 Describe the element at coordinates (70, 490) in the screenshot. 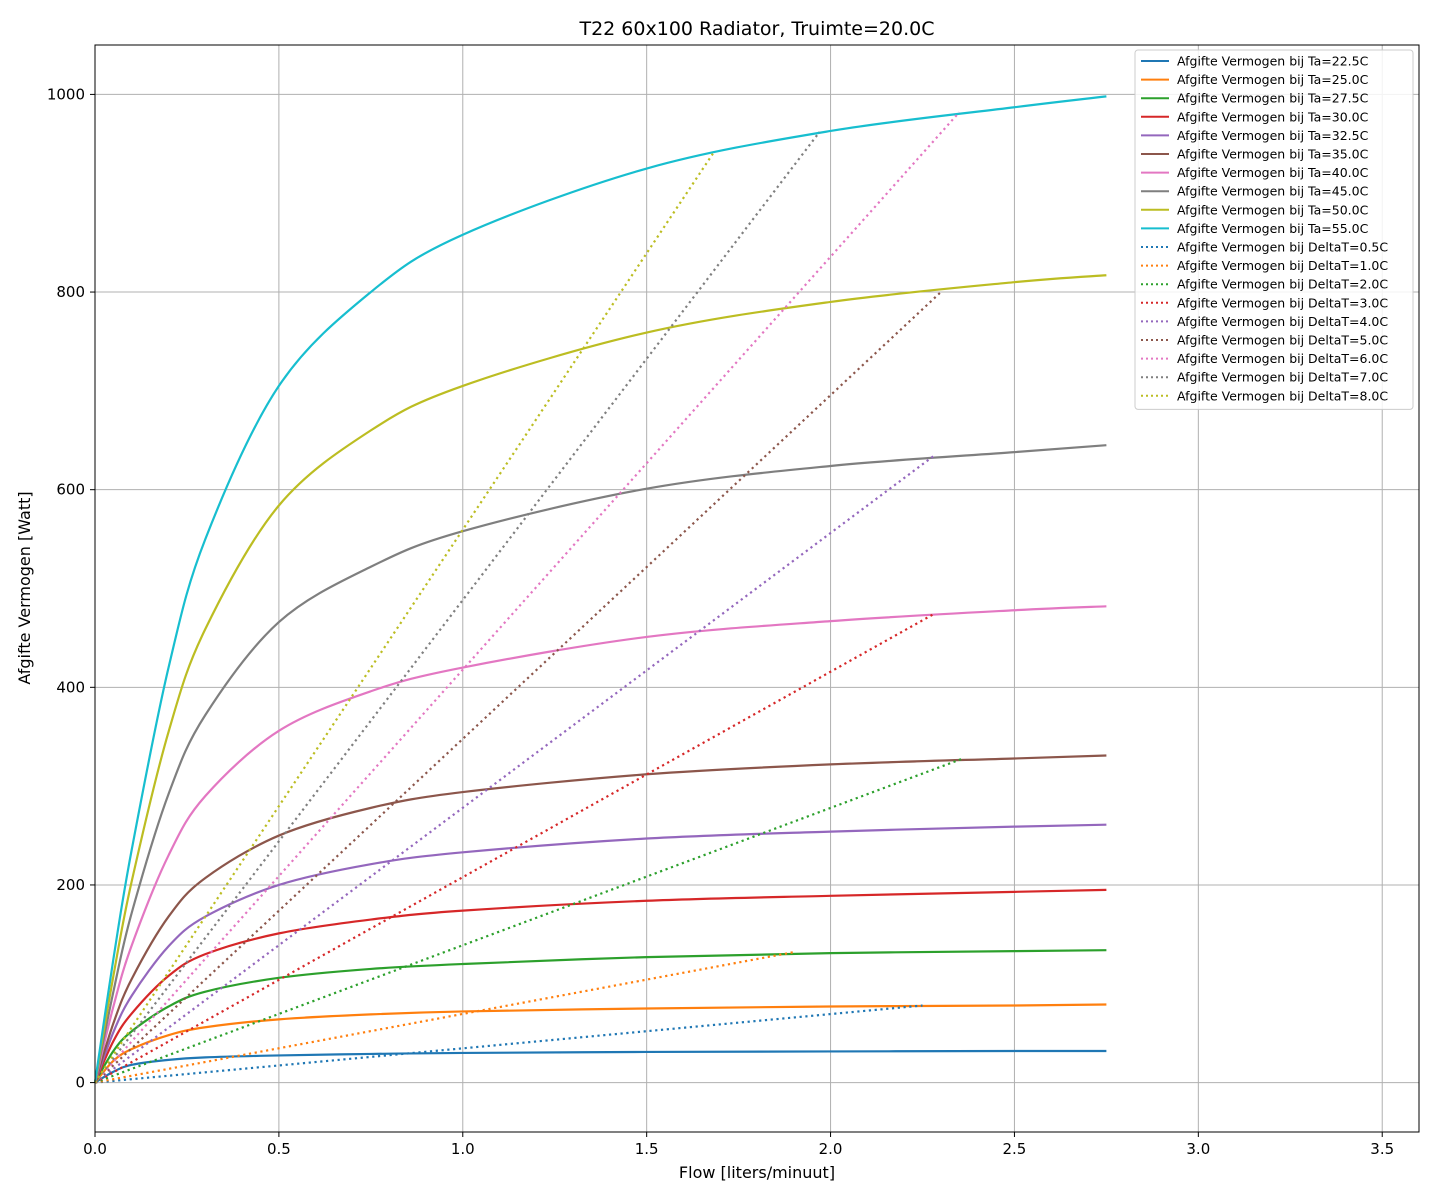

I see `y-tick-label: 600` at that location.